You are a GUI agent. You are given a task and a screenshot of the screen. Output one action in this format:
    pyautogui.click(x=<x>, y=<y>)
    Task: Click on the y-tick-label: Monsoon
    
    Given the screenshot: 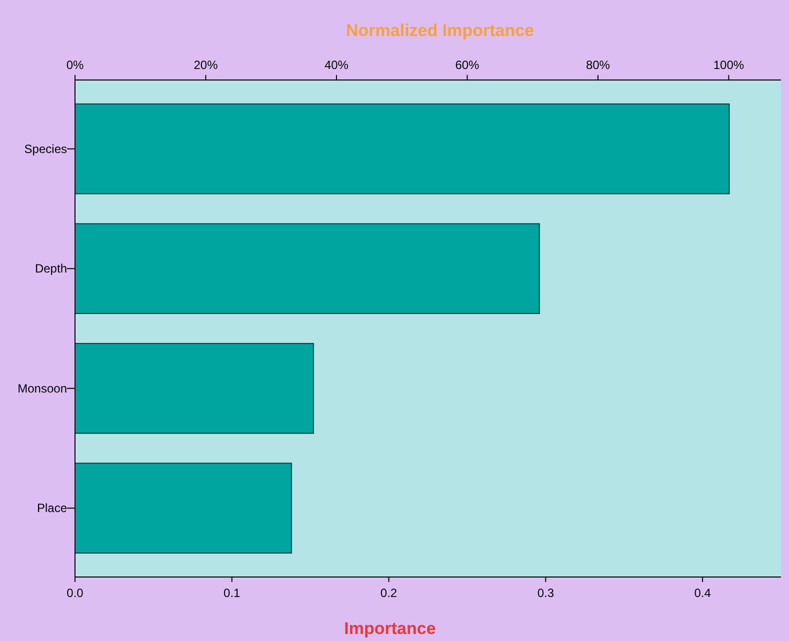 What is the action you would take?
    pyautogui.click(x=42, y=388)
    